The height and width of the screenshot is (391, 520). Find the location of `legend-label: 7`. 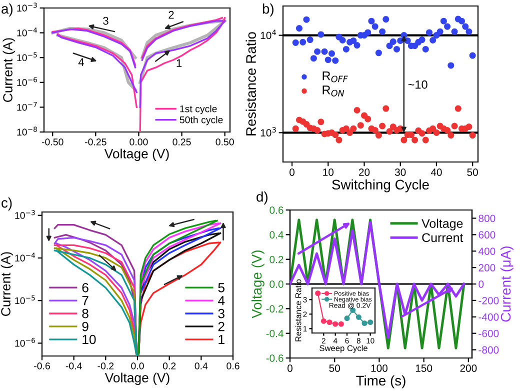

legend-label: 7 is located at coordinates (85, 301).